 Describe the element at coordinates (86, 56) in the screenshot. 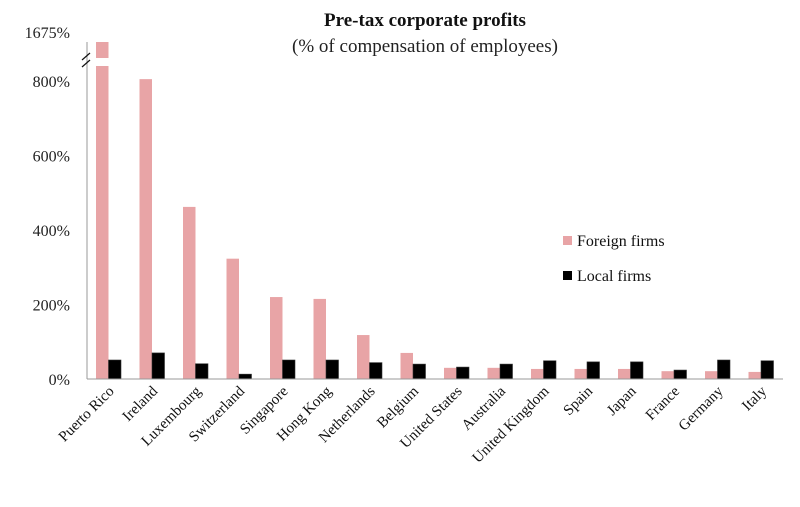

I see `axis-break-mark-upper` at that location.